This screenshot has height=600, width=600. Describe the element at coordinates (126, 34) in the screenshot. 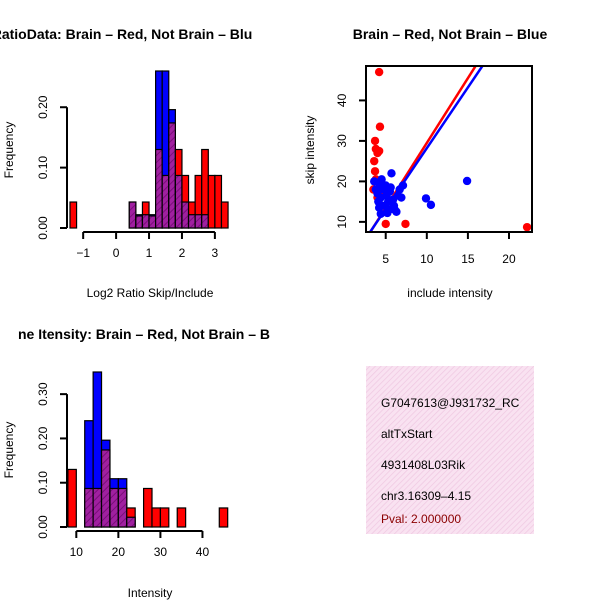

I see `ratio-histogram-title: RatioData: Brain – Red, Not Brain – Blu` at that location.